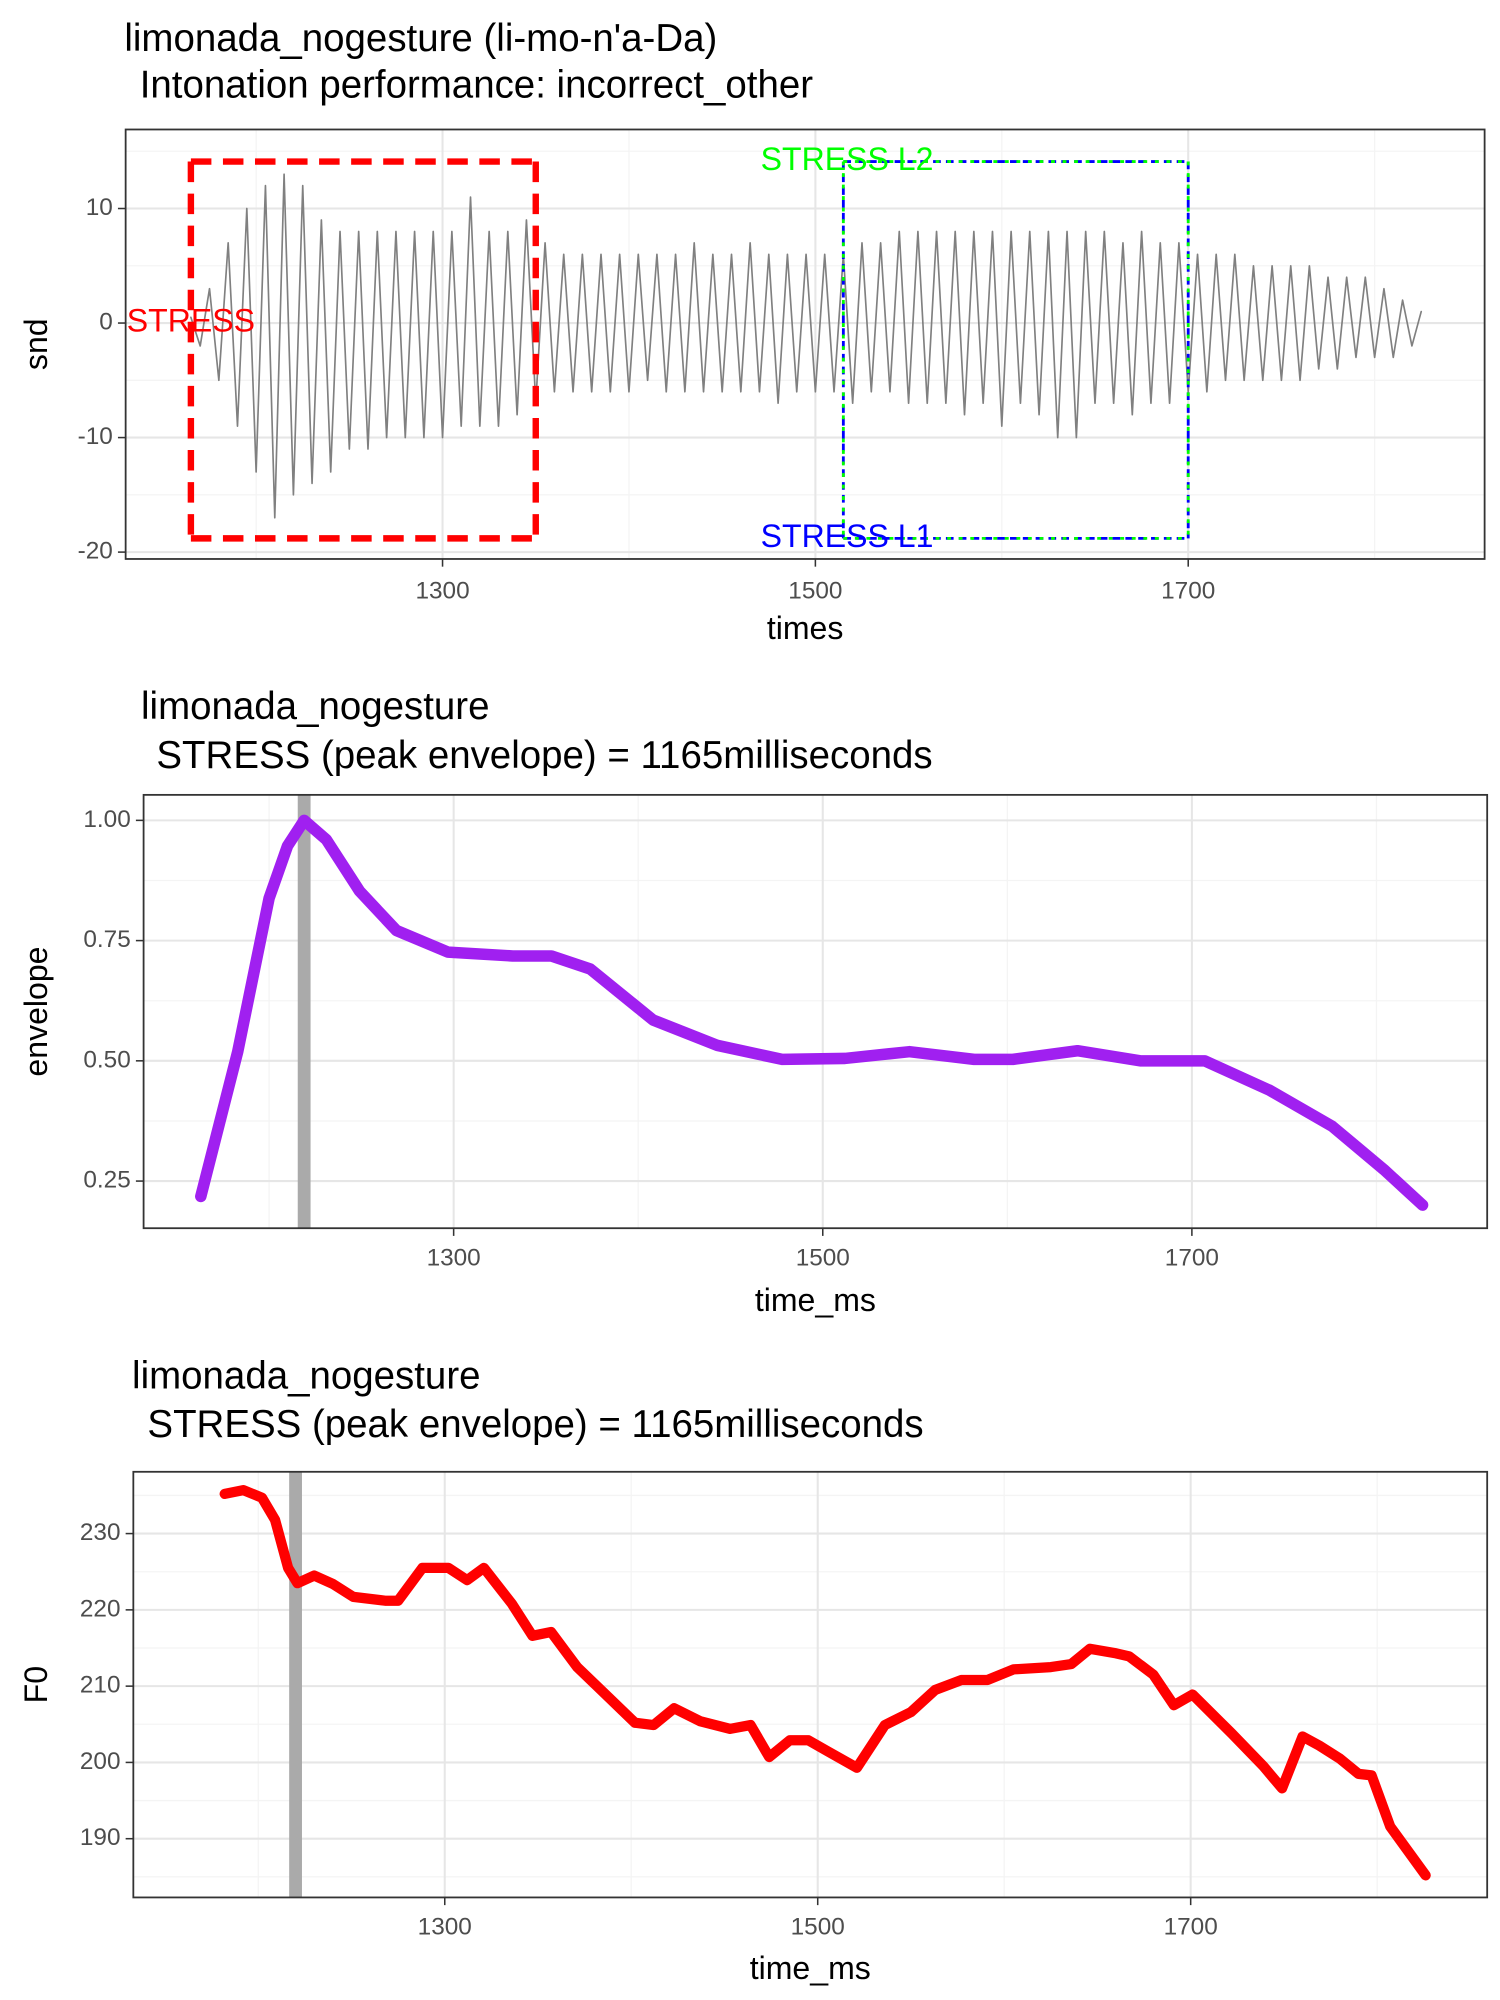 Image resolution: width=1500 pixels, height=2000 pixels. Describe the element at coordinates (420, 38) in the screenshot. I see `chart-title: limonada_nogesture (li-mo-n'a-Da)` at that location.